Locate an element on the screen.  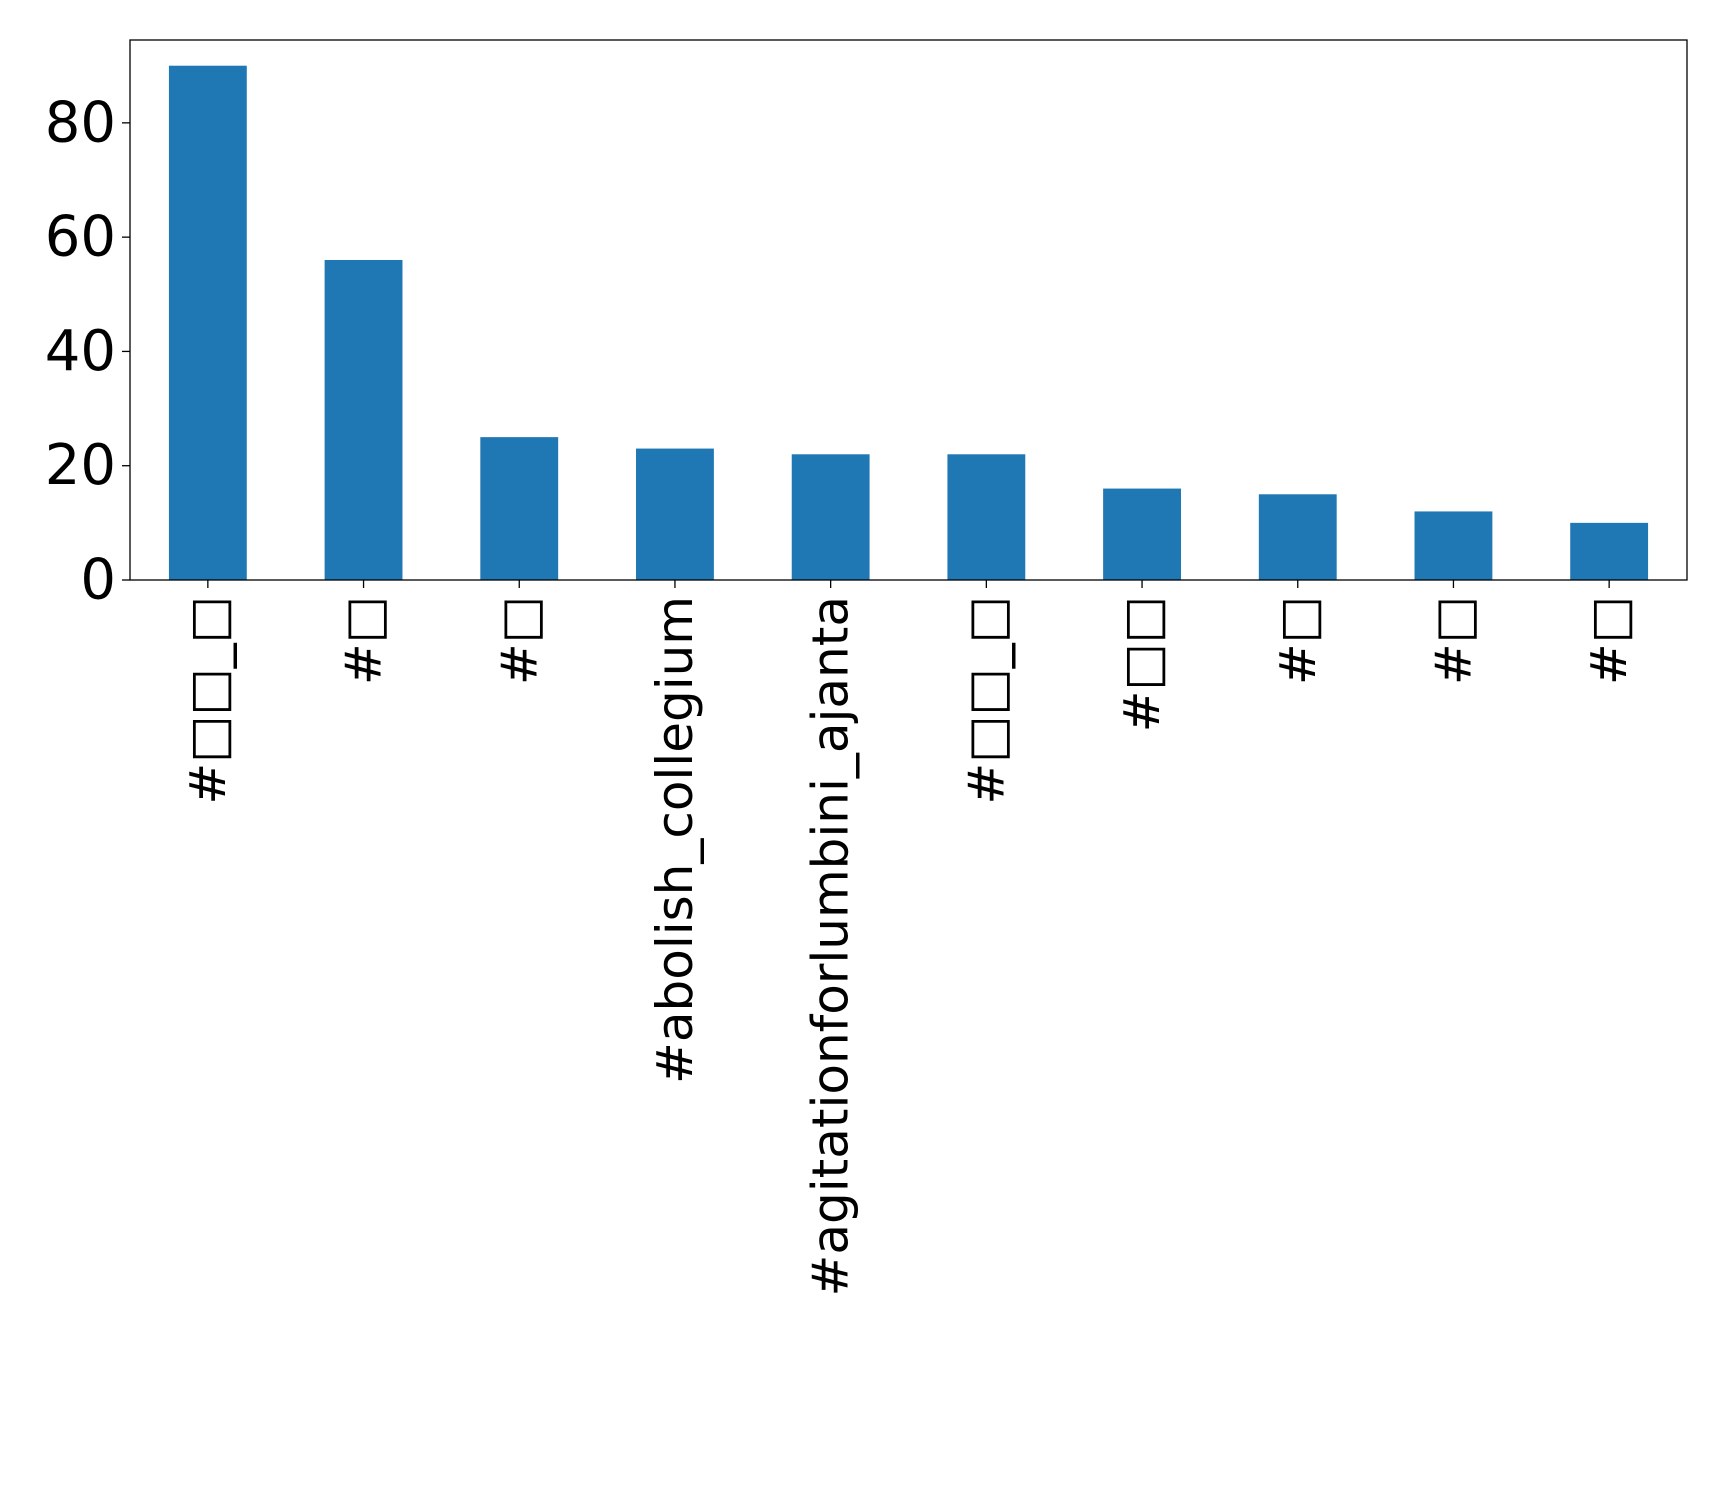
y-tick-label: 0 is located at coordinates (98, 580).